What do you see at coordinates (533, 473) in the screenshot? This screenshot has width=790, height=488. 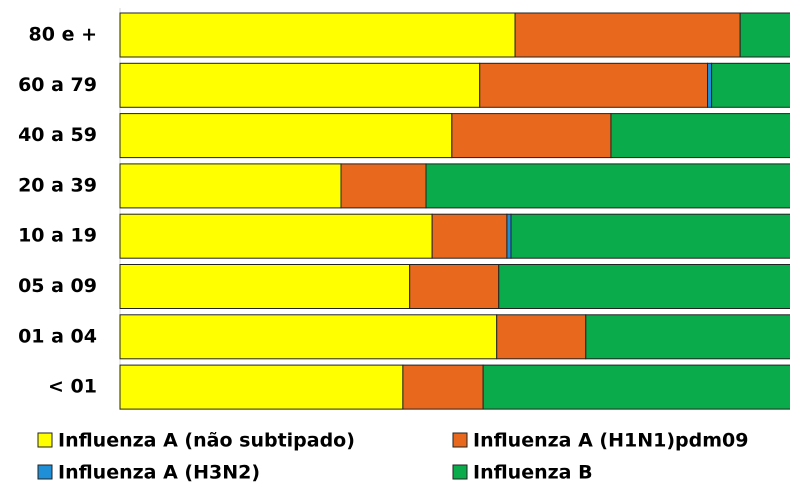 I see `legend-label: Influenza B` at bounding box center [533, 473].